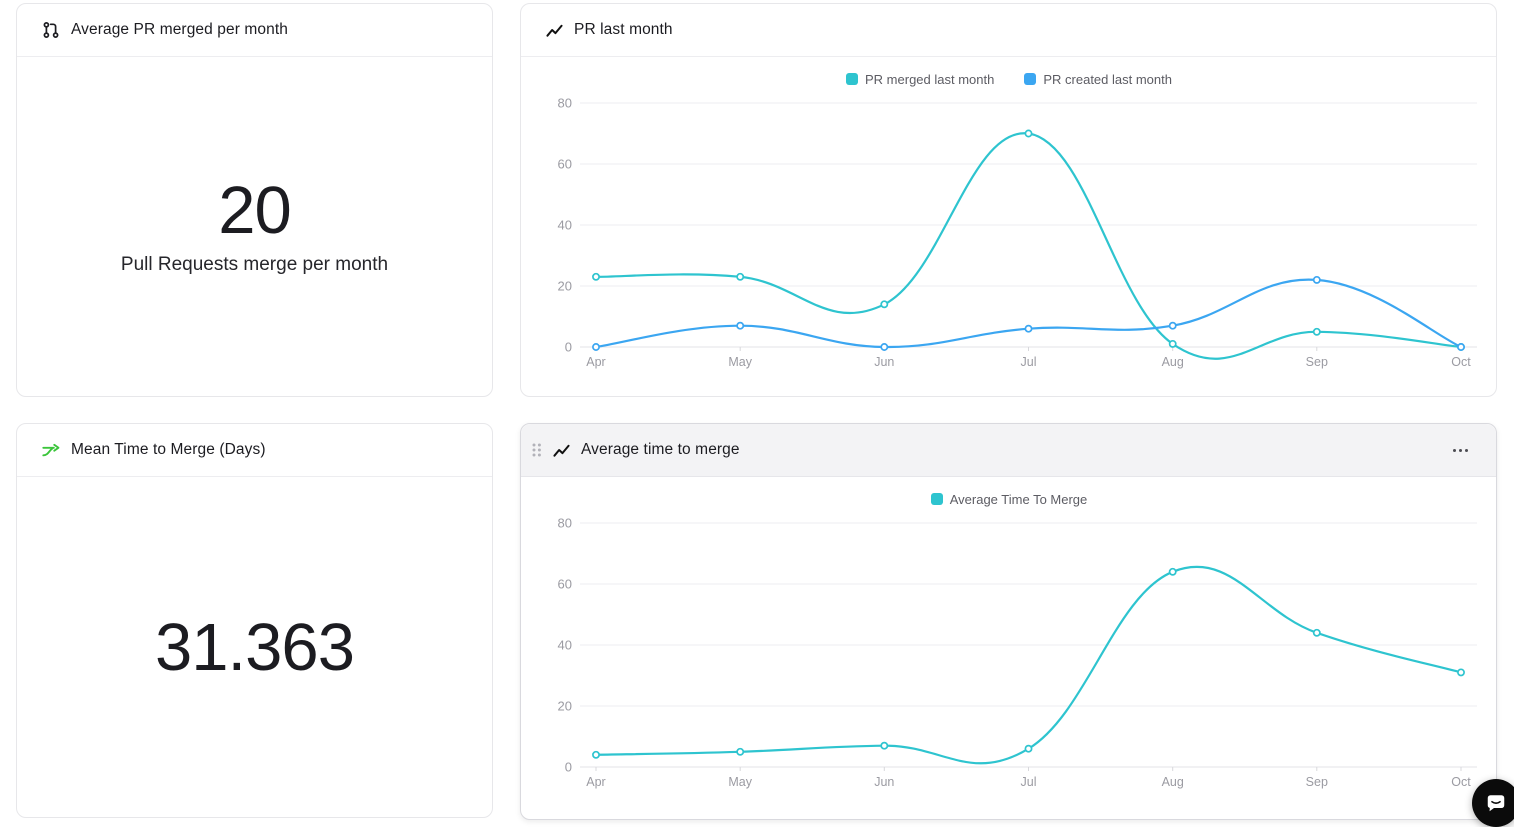 The image size is (1514, 827). What do you see at coordinates (1460, 450) in the screenshot?
I see `more-options-button` at bounding box center [1460, 450].